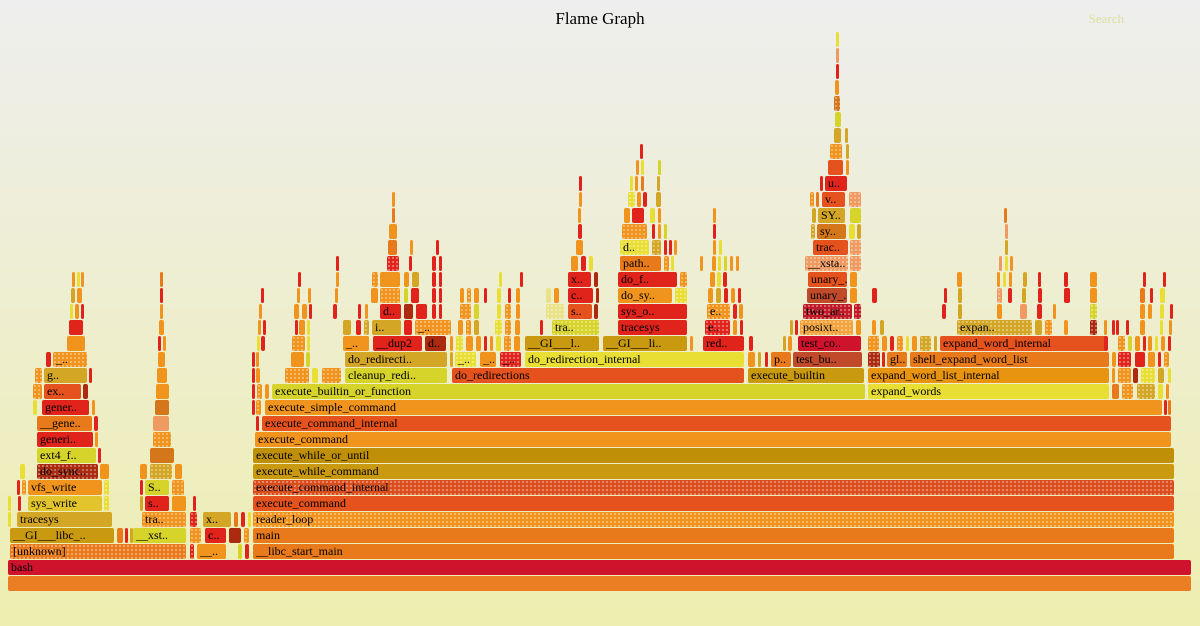 This screenshot has width=1200, height=626. Describe the element at coordinates (65, 439) in the screenshot. I see `frame-generi: generi..` at that location.